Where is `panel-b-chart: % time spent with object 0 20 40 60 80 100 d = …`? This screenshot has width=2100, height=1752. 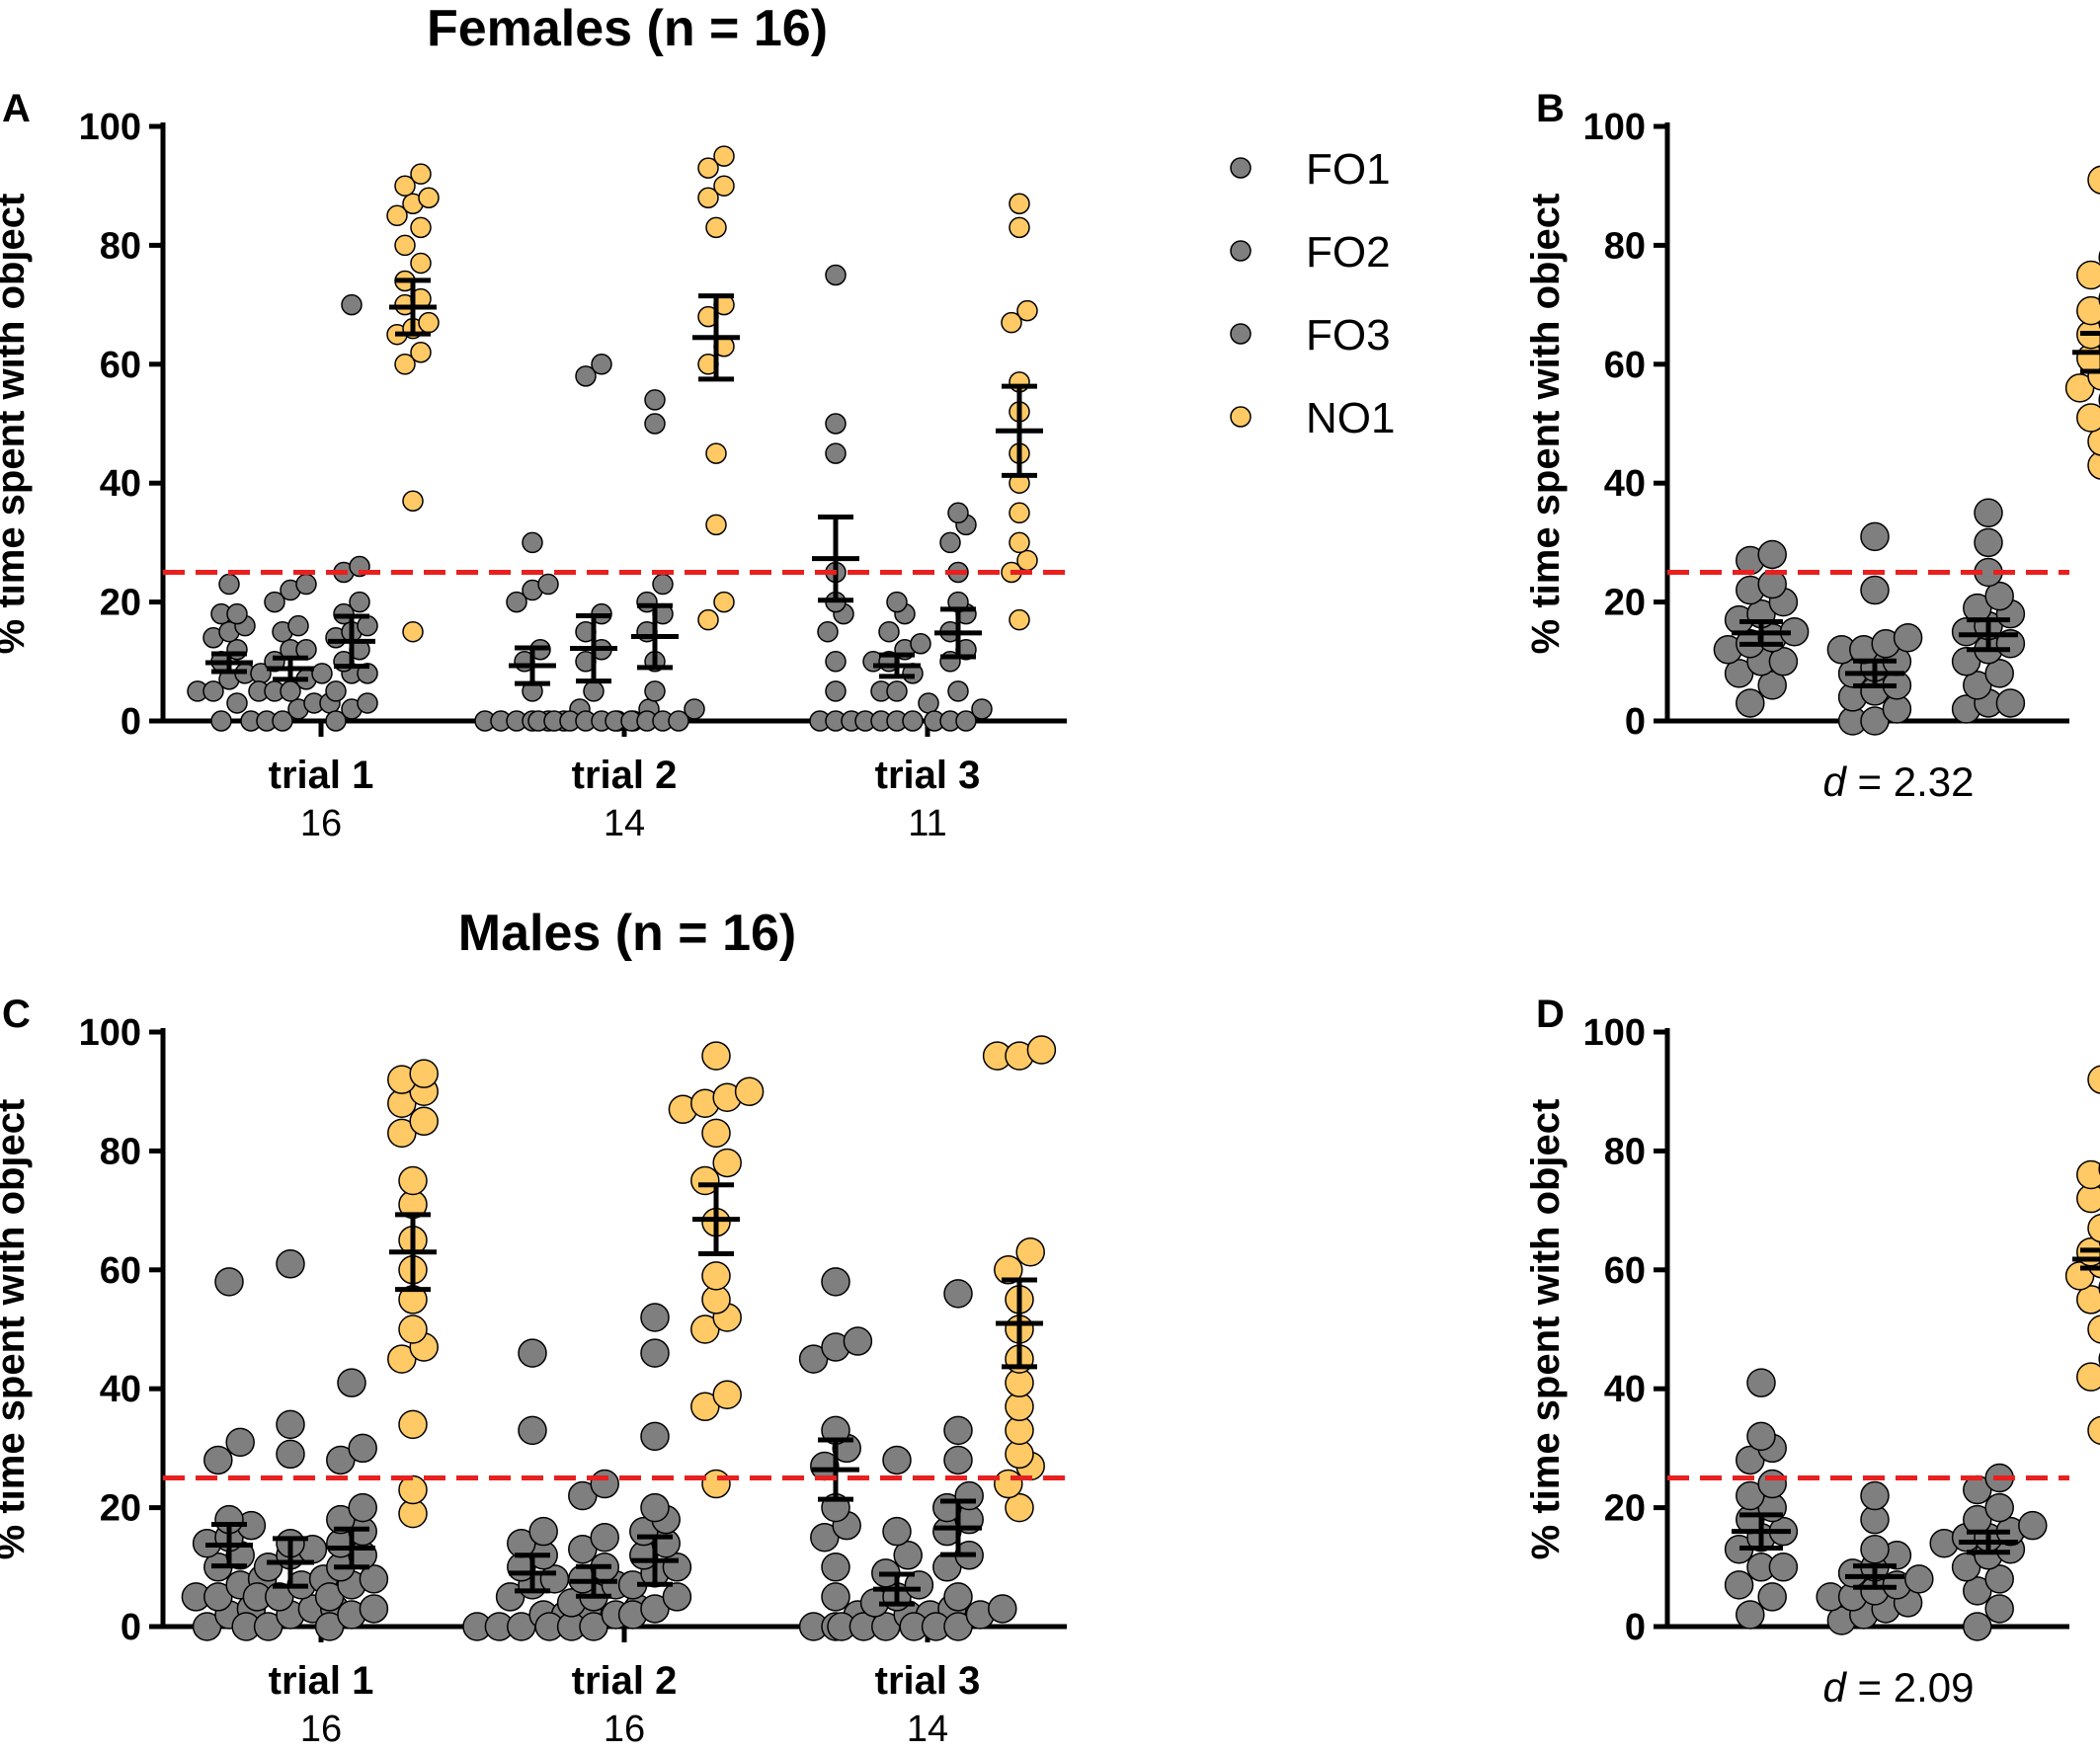
panel-b-chart: % time spent with object 0 20 40 60 80 100 d = … is located at coordinates (1812, 456).